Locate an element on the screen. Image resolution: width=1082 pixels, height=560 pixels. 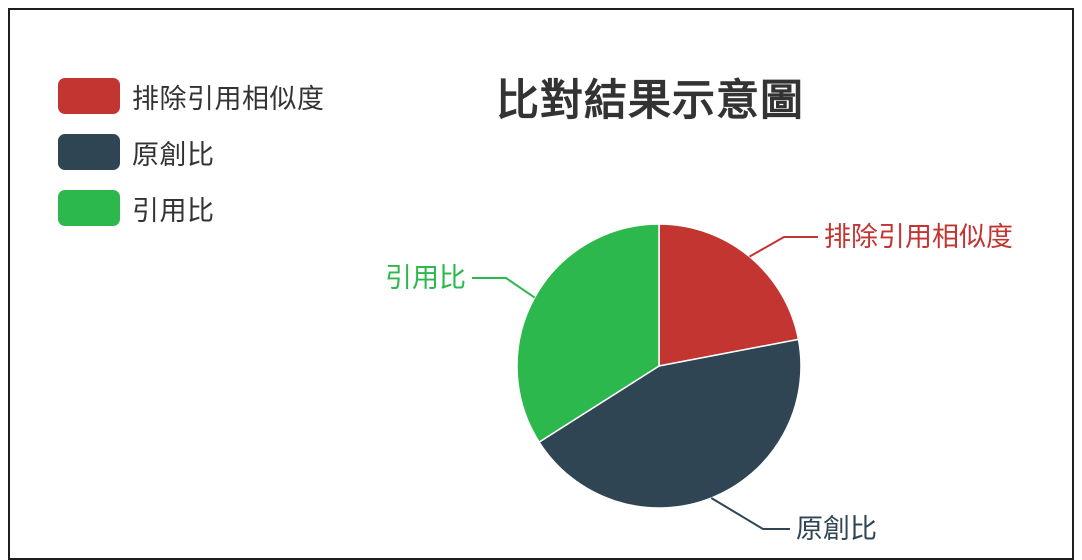
legend-label: 排除引用相似度 is located at coordinates (228, 99).